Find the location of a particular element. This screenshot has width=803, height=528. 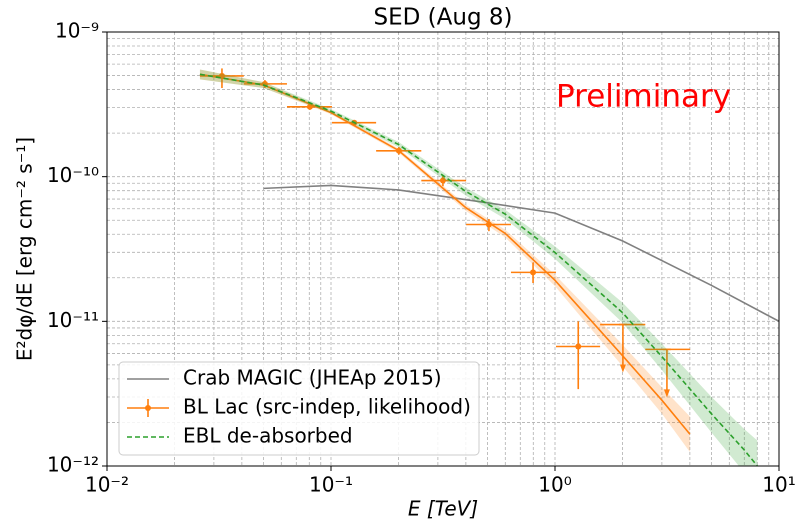

y-tick-label: 10⁻¹¹ is located at coordinates (73, 320).